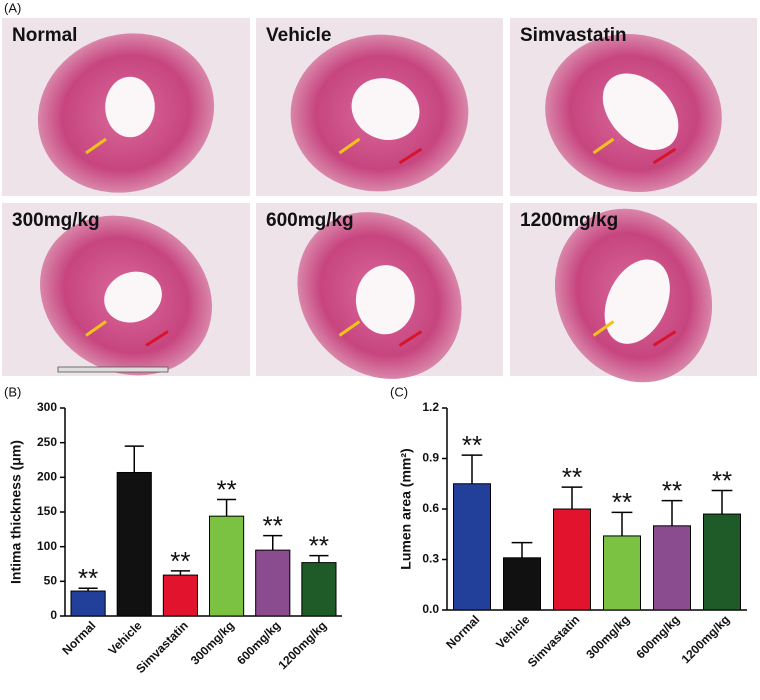 This screenshot has width=760, height=700. What do you see at coordinates (12, 7) in the screenshot?
I see `panel-label: (A)` at bounding box center [12, 7].